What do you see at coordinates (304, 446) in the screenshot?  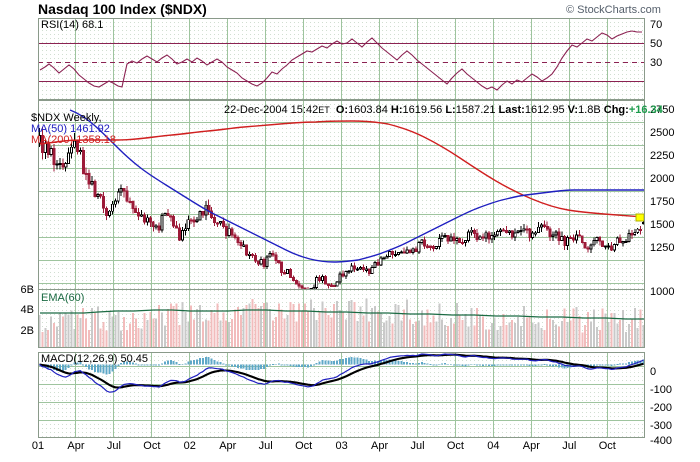 I see `x-axis-tick-oct-7: Oct` at bounding box center [304, 446].